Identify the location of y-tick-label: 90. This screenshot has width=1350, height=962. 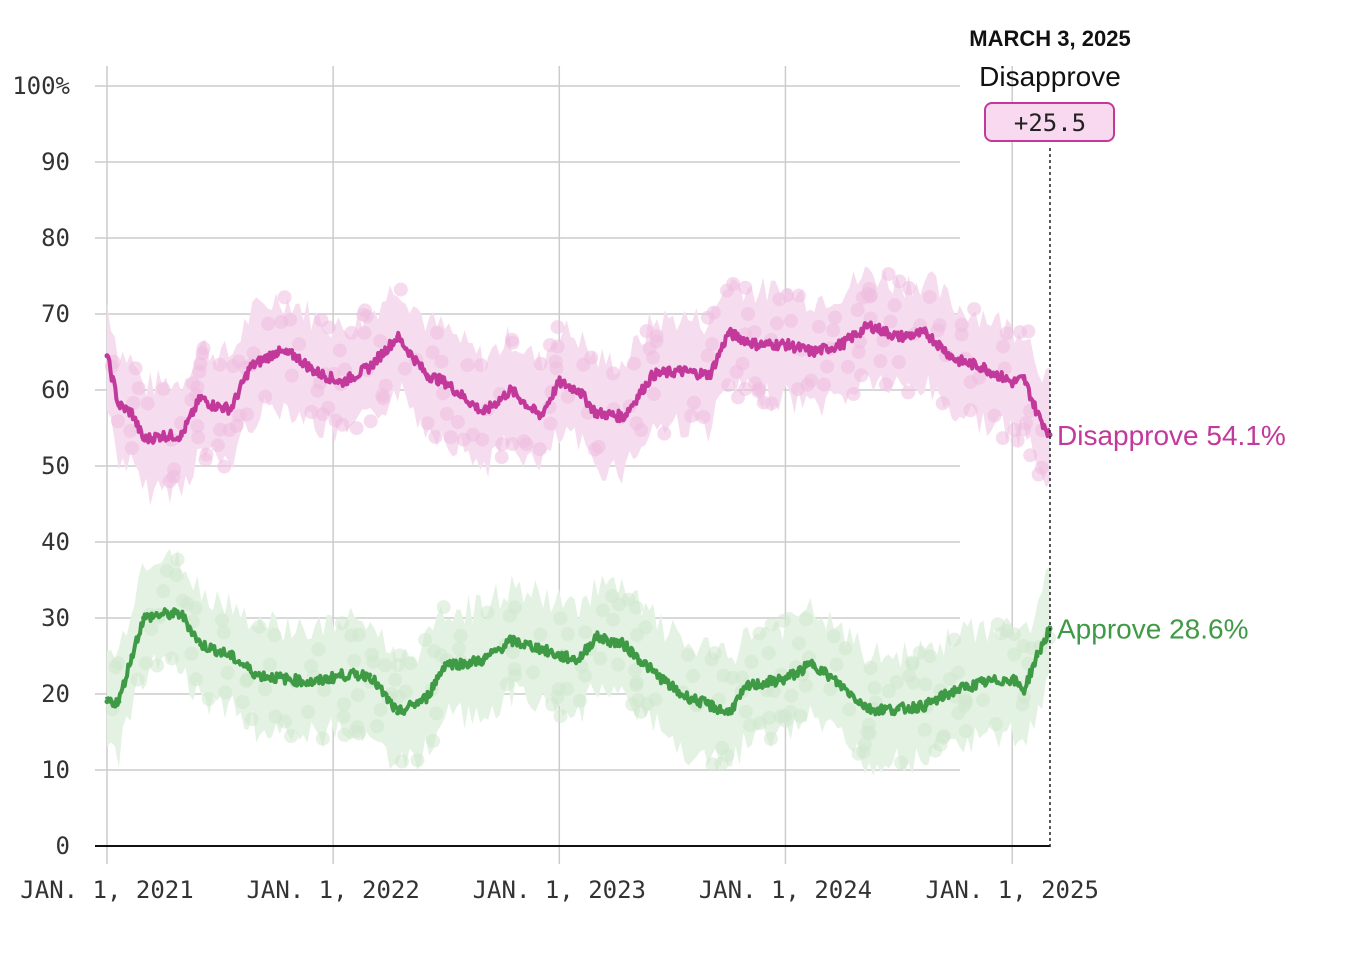
(55, 162).